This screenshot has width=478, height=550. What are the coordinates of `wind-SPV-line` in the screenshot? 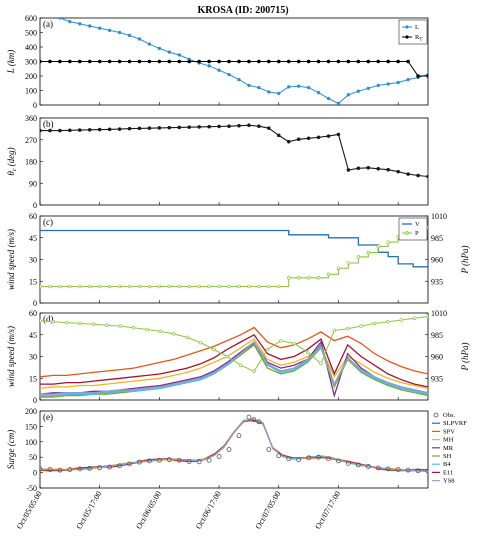 It's located at (234, 352).